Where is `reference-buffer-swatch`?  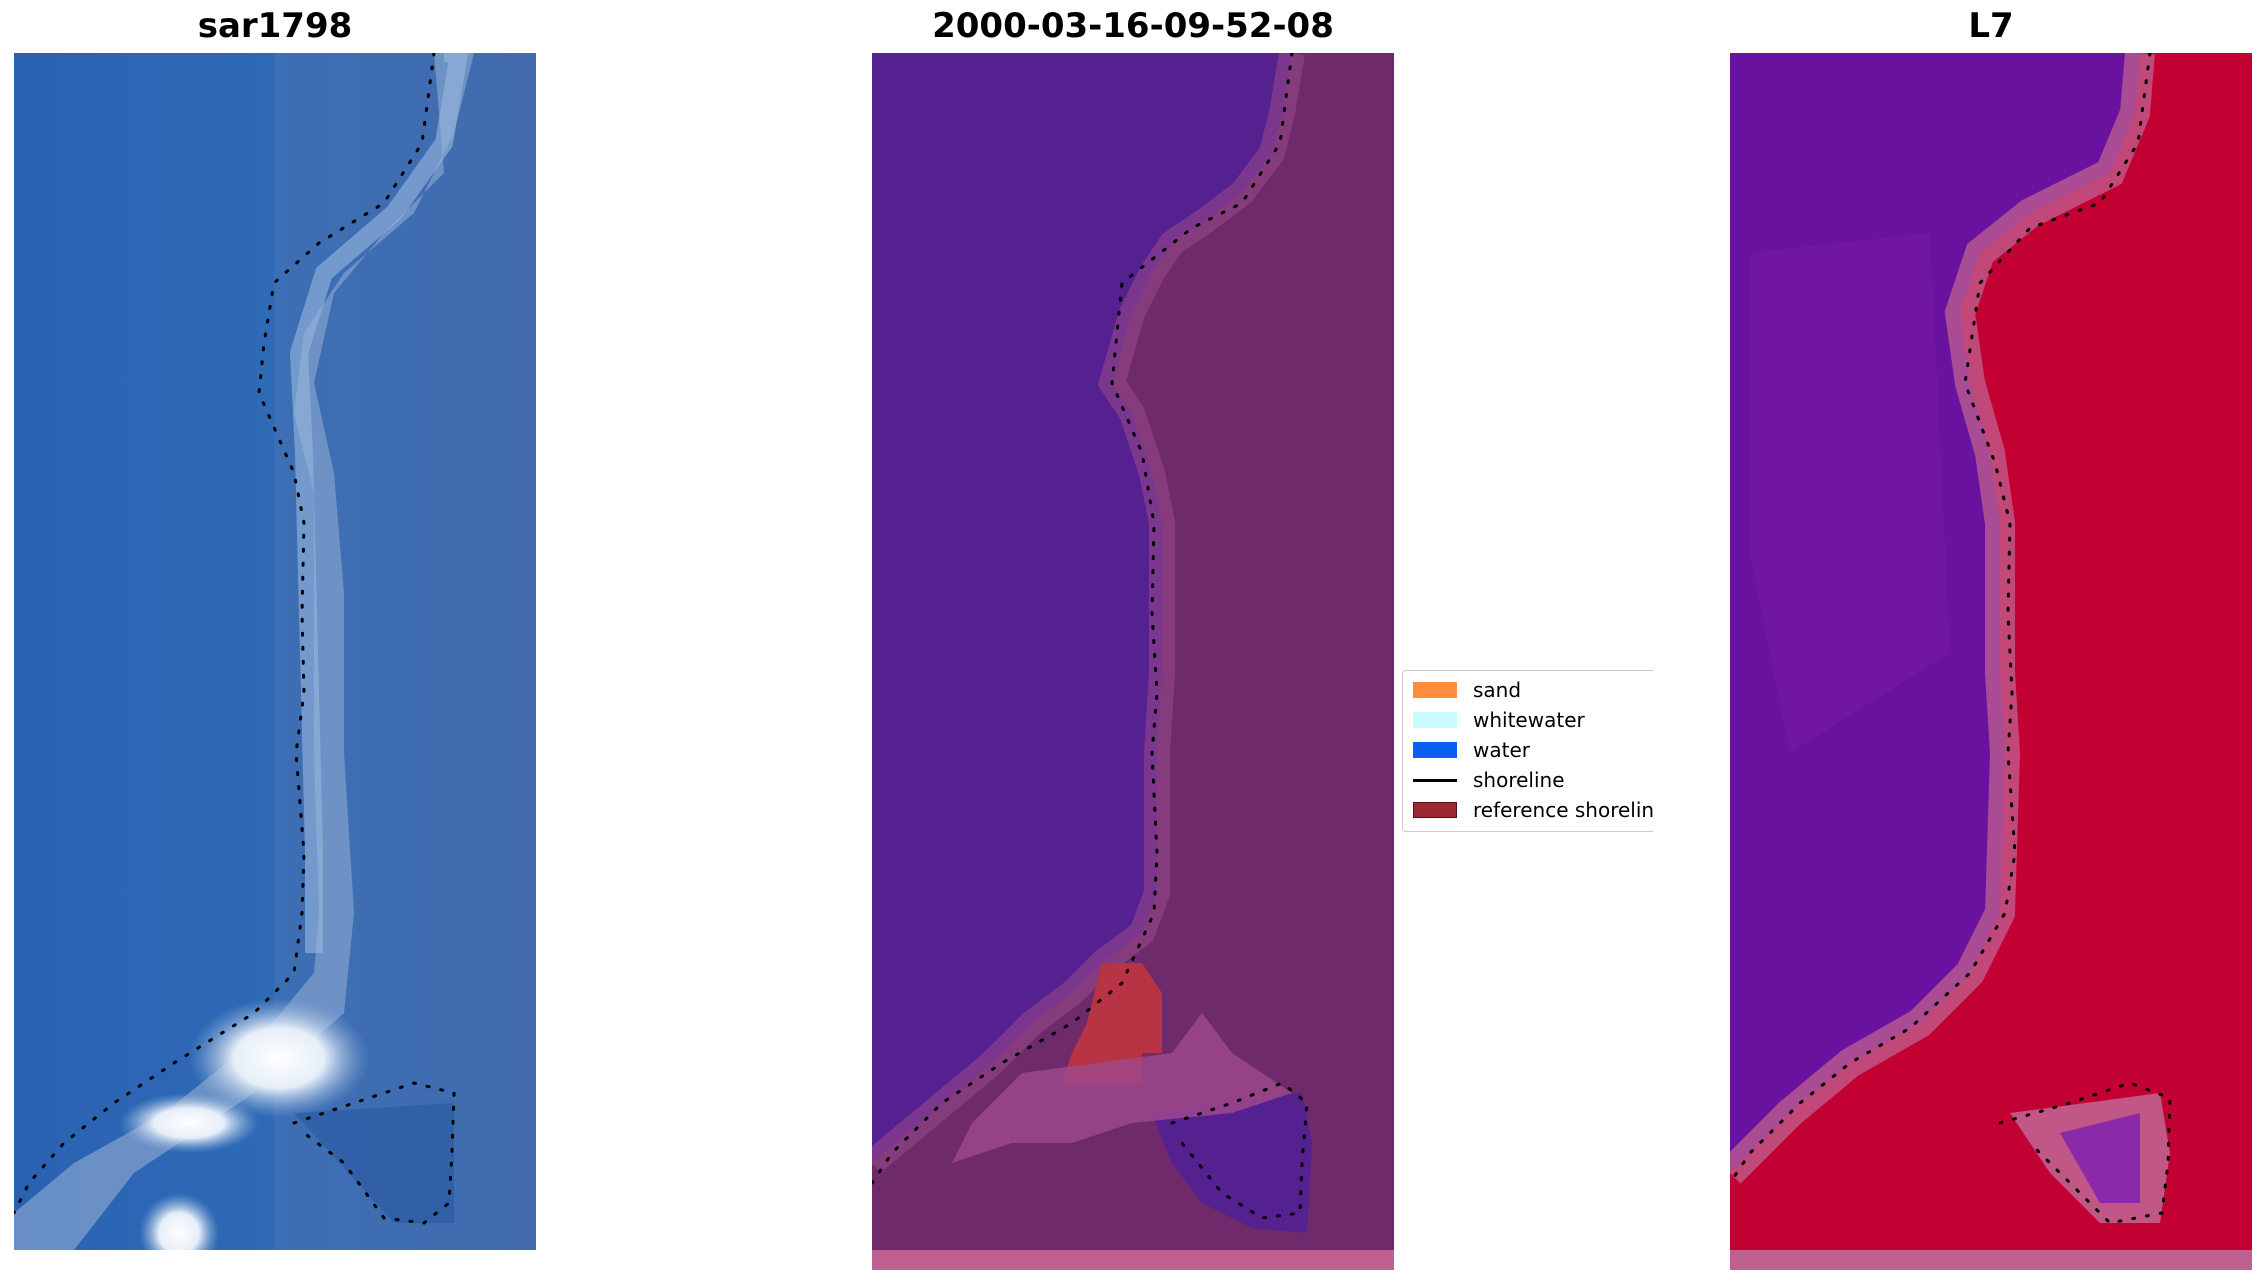 reference-buffer-swatch is located at coordinates (1435, 810).